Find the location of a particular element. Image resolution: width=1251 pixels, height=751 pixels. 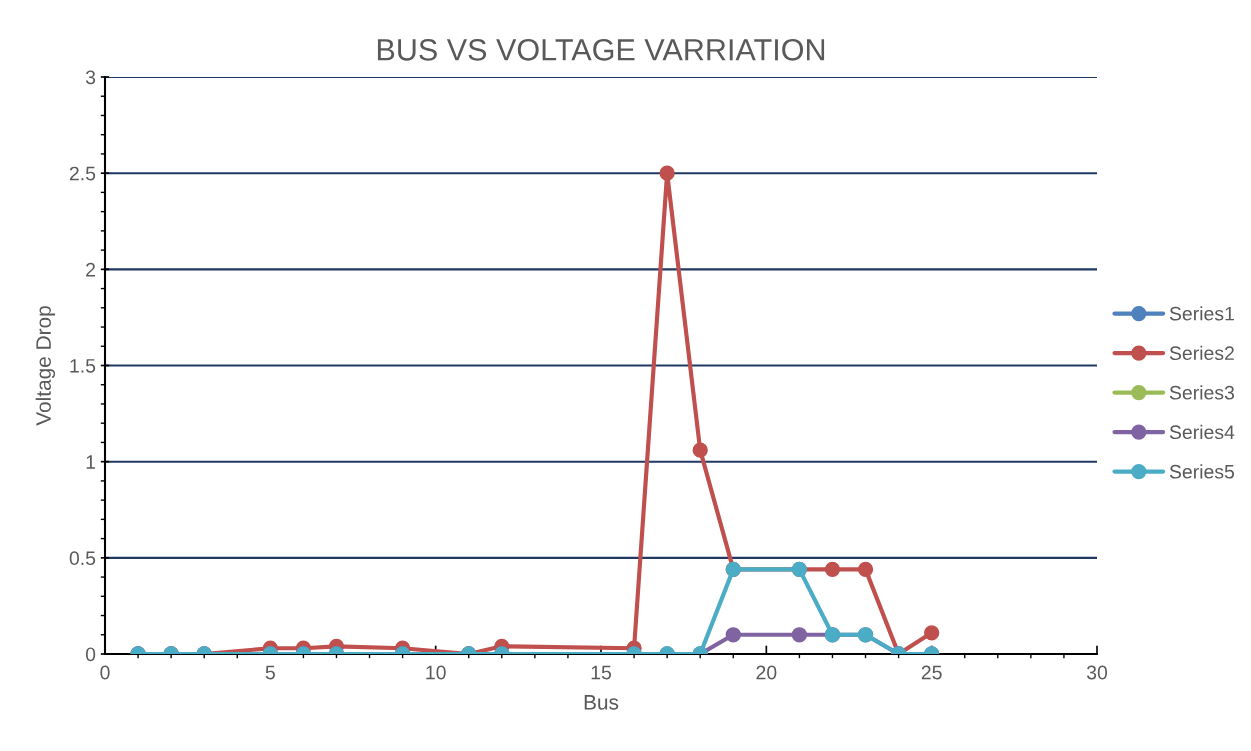

y-tick-label: 1 is located at coordinates (91, 462).